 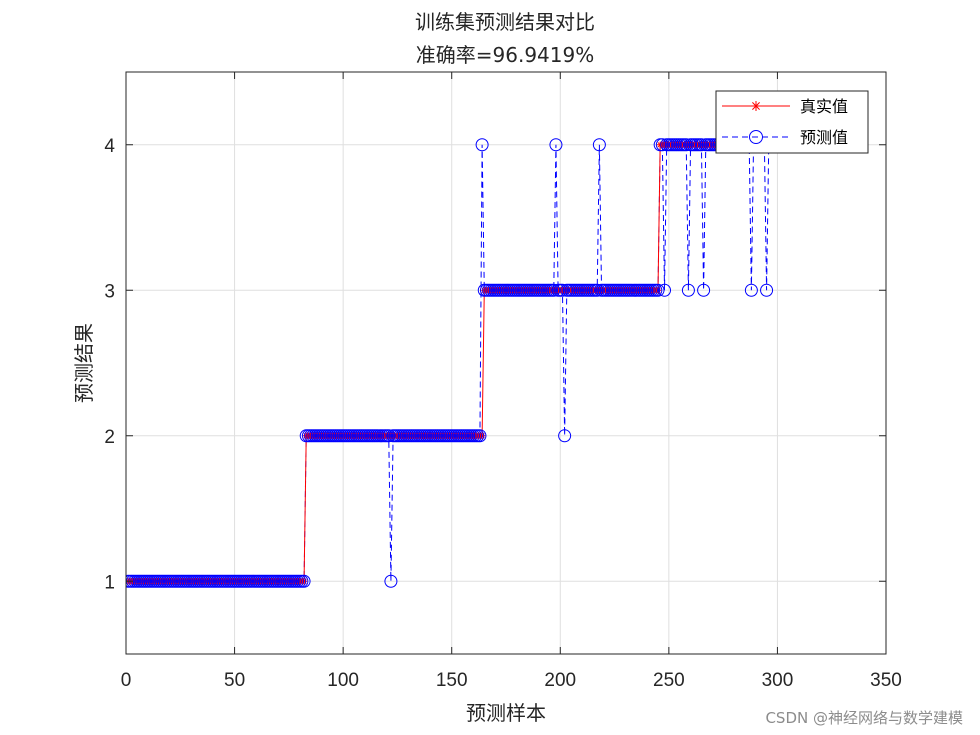 I want to click on x-tick-label: 150, so click(x=452, y=680).